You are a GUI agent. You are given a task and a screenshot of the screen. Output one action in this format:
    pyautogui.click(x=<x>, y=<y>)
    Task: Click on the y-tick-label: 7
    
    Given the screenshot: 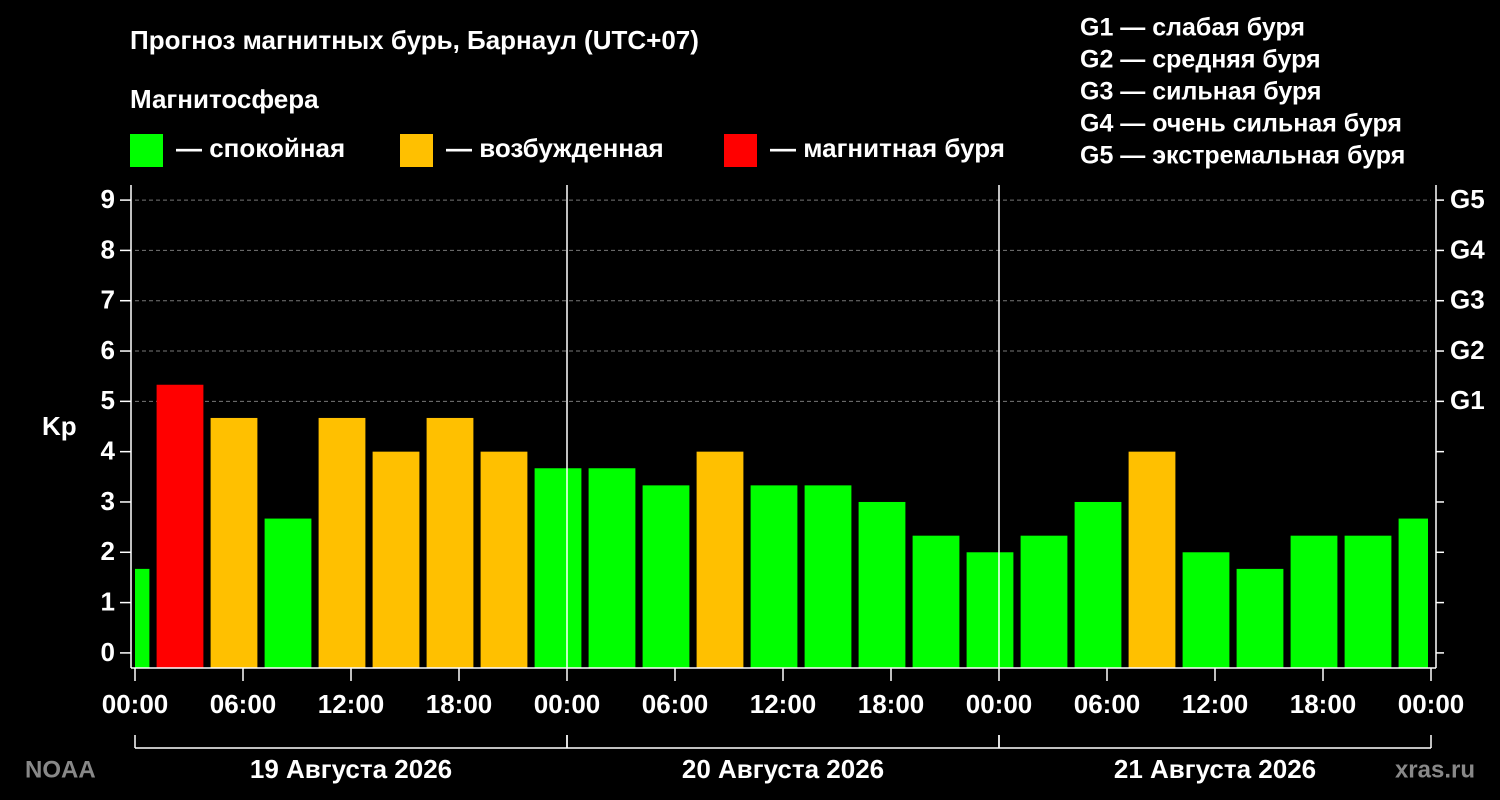 What is the action you would take?
    pyautogui.click(x=108, y=300)
    